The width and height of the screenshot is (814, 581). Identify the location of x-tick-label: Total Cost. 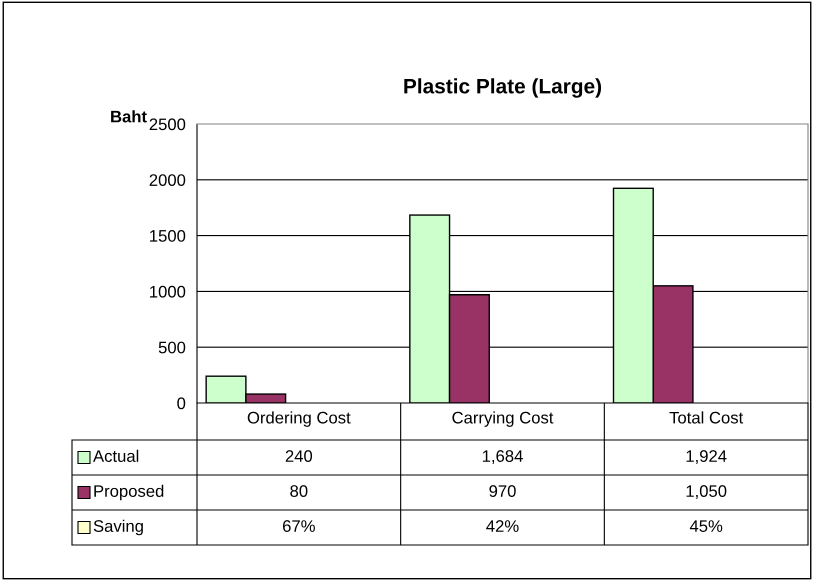
(706, 417).